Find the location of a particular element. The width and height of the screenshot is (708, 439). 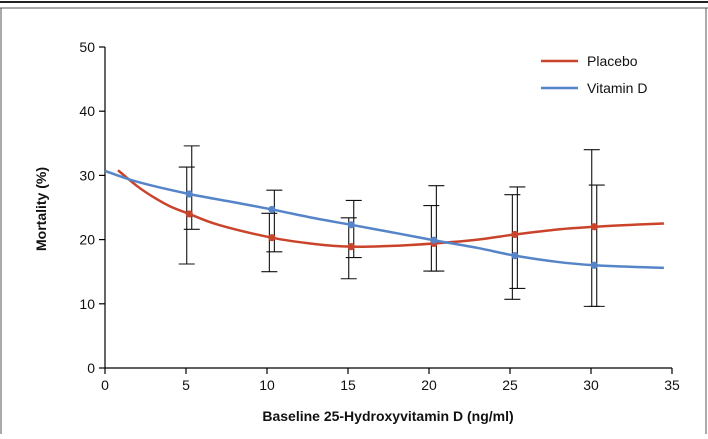

x-tick-label: 5 is located at coordinates (186, 385).